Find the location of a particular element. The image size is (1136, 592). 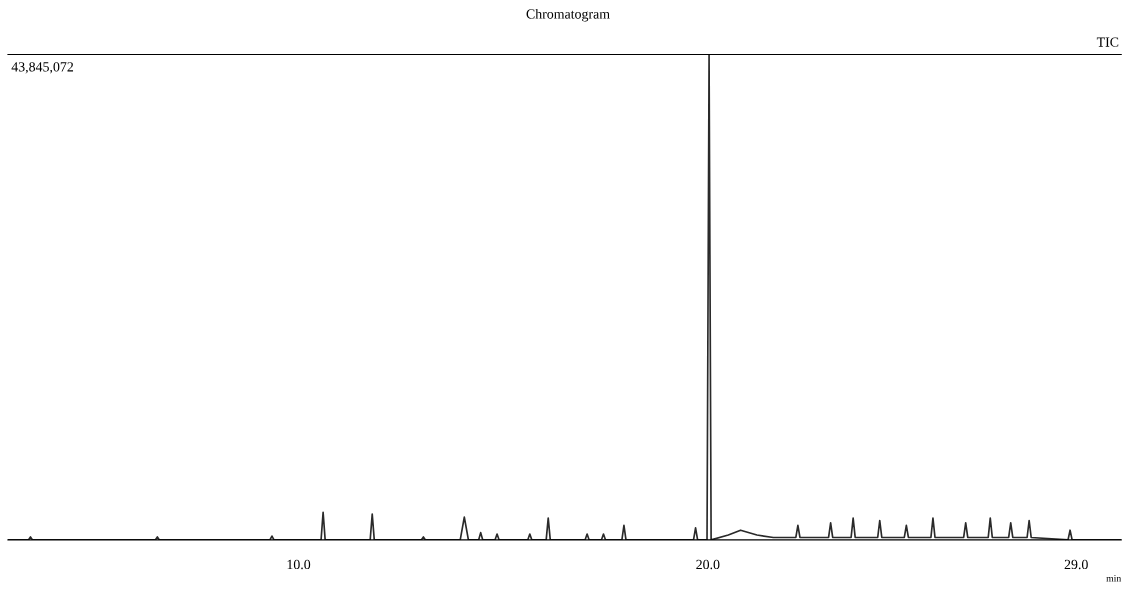

chart-title: Chromatogram is located at coordinates (568, 15).